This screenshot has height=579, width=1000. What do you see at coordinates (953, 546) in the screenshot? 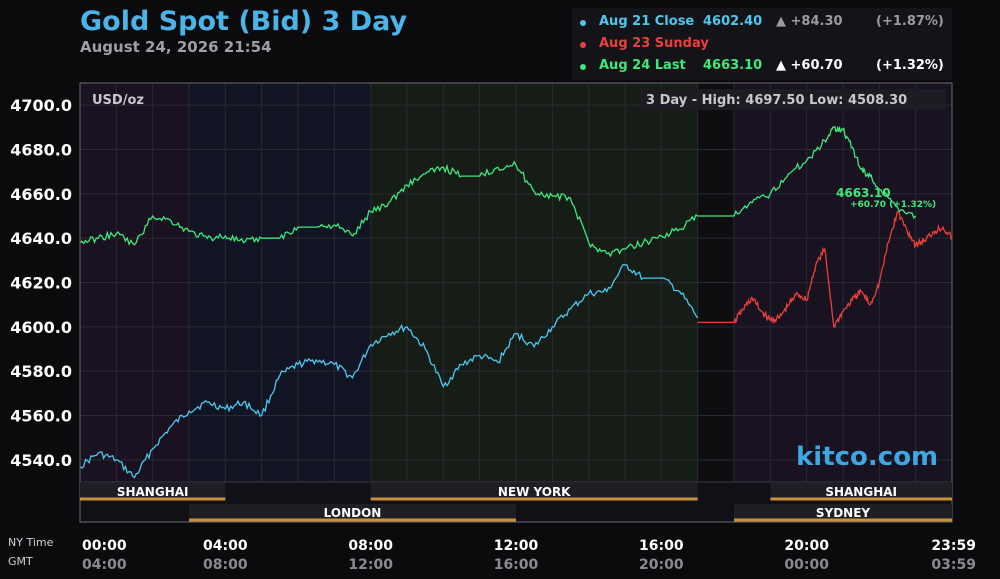
I see `x-tick-ny: 23:59` at bounding box center [953, 546].